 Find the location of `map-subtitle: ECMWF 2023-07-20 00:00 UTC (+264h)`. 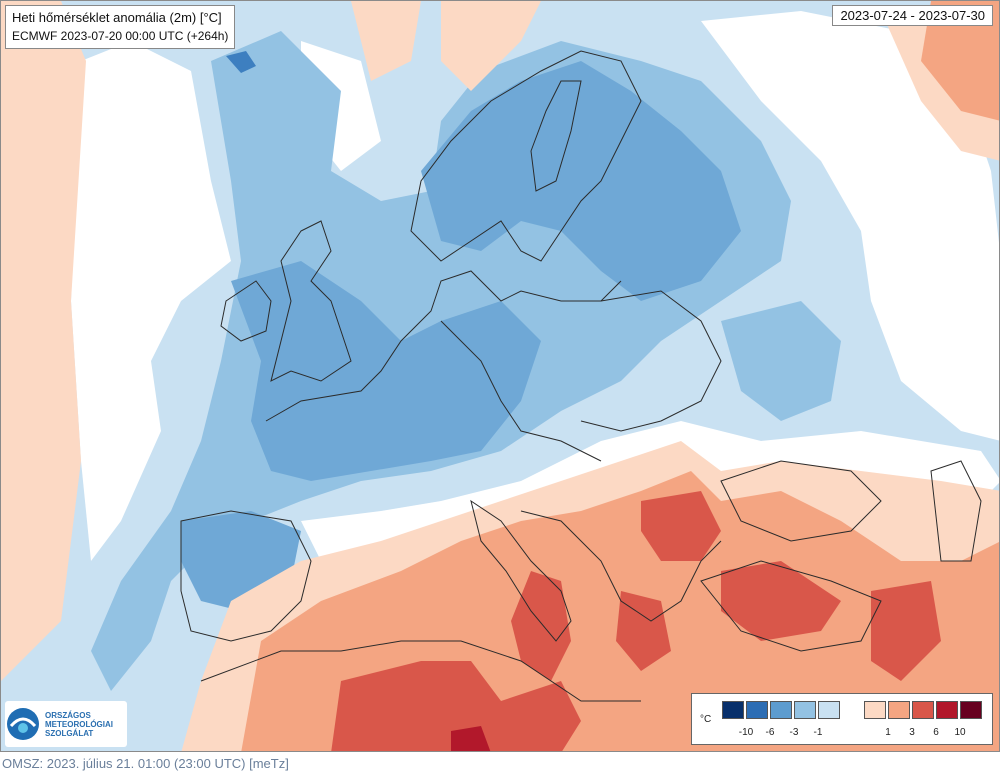

map-subtitle: ECMWF 2023-07-20 00:00 UTC (+264h) is located at coordinates (120, 36).